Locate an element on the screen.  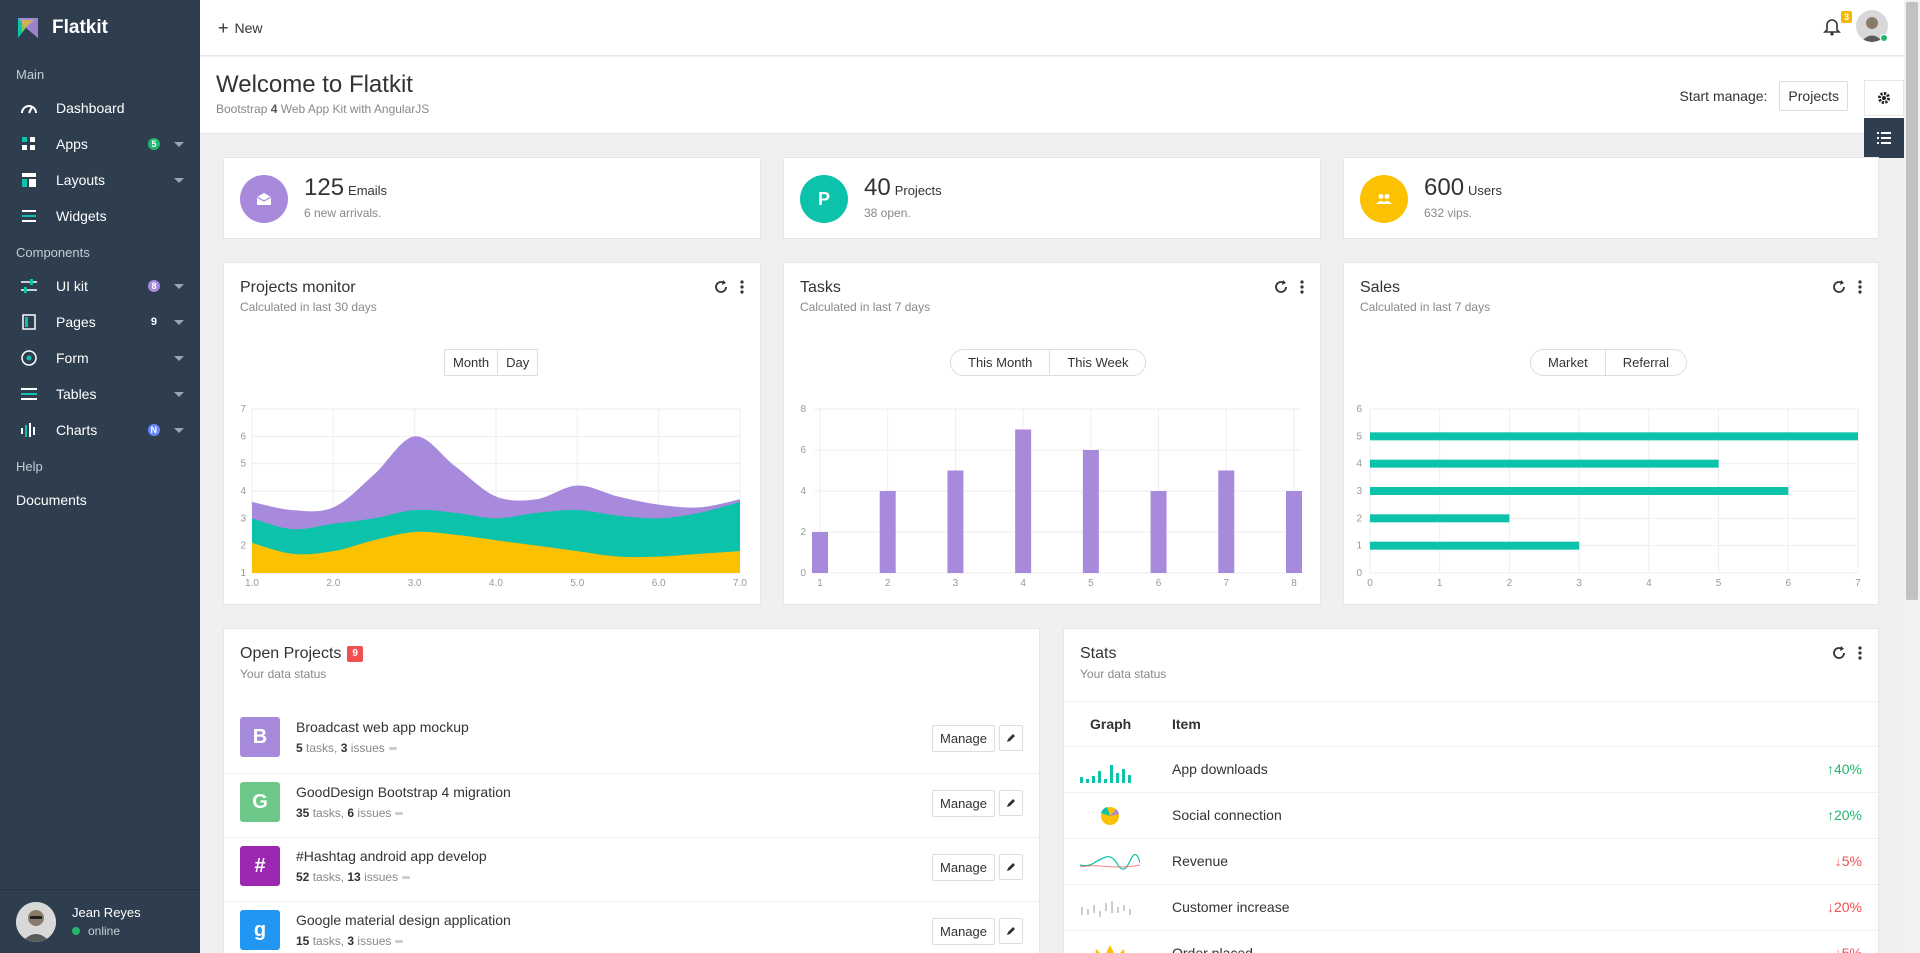
new-button: + New is located at coordinates (240, 28).